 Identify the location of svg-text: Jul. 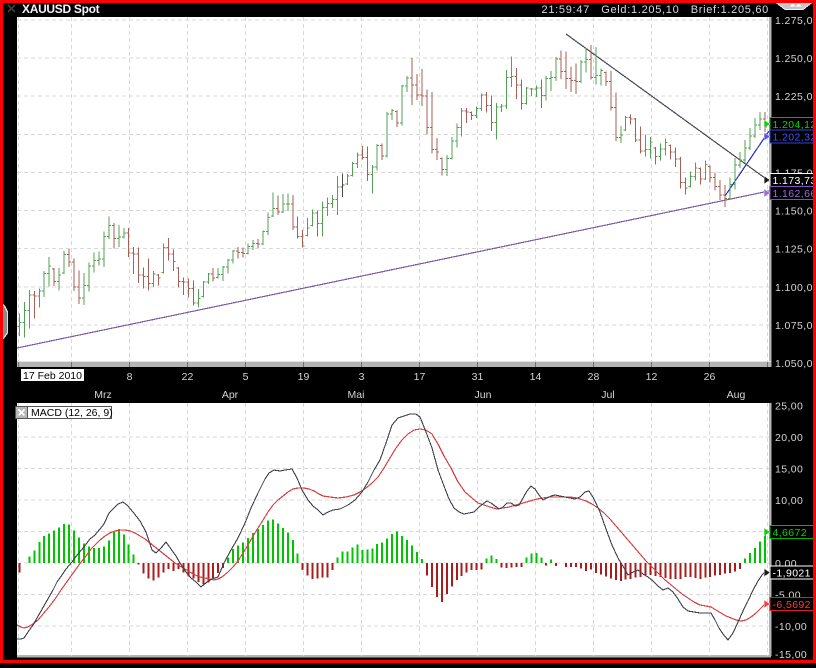
(607, 395).